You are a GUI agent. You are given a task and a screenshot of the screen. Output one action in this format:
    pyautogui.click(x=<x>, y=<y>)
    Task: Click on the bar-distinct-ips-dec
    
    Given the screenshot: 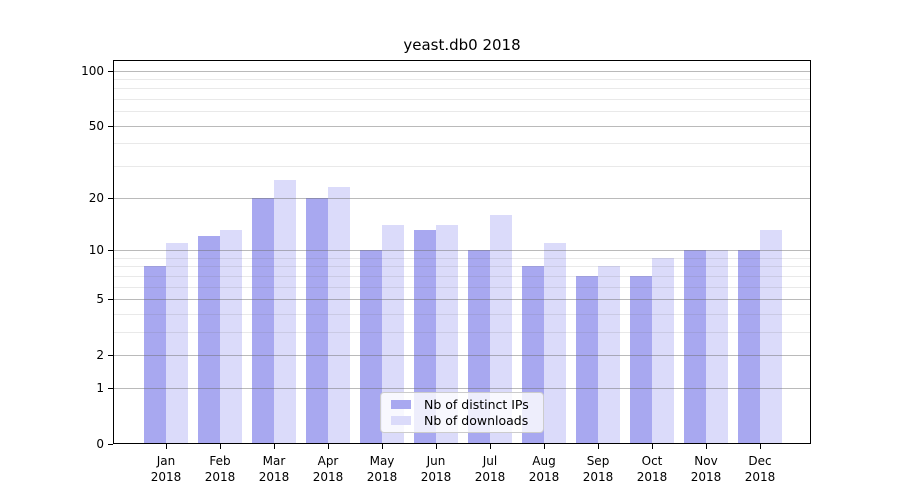 What is the action you would take?
    pyautogui.click(x=749, y=346)
    